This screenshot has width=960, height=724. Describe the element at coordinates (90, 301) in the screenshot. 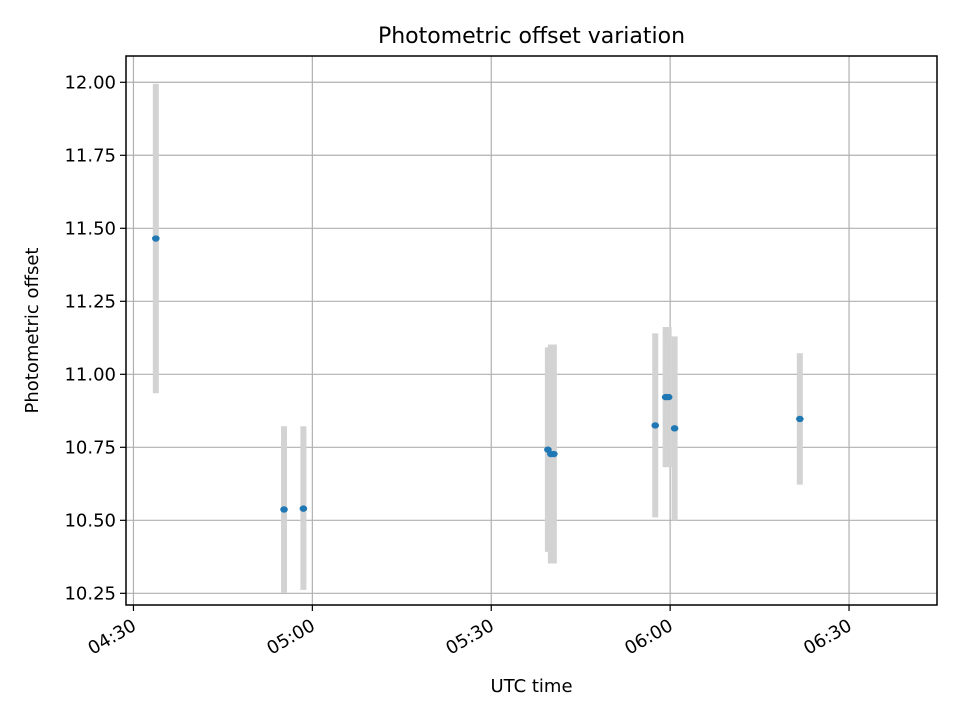

I see `y-tick-label: 11.25` at that location.